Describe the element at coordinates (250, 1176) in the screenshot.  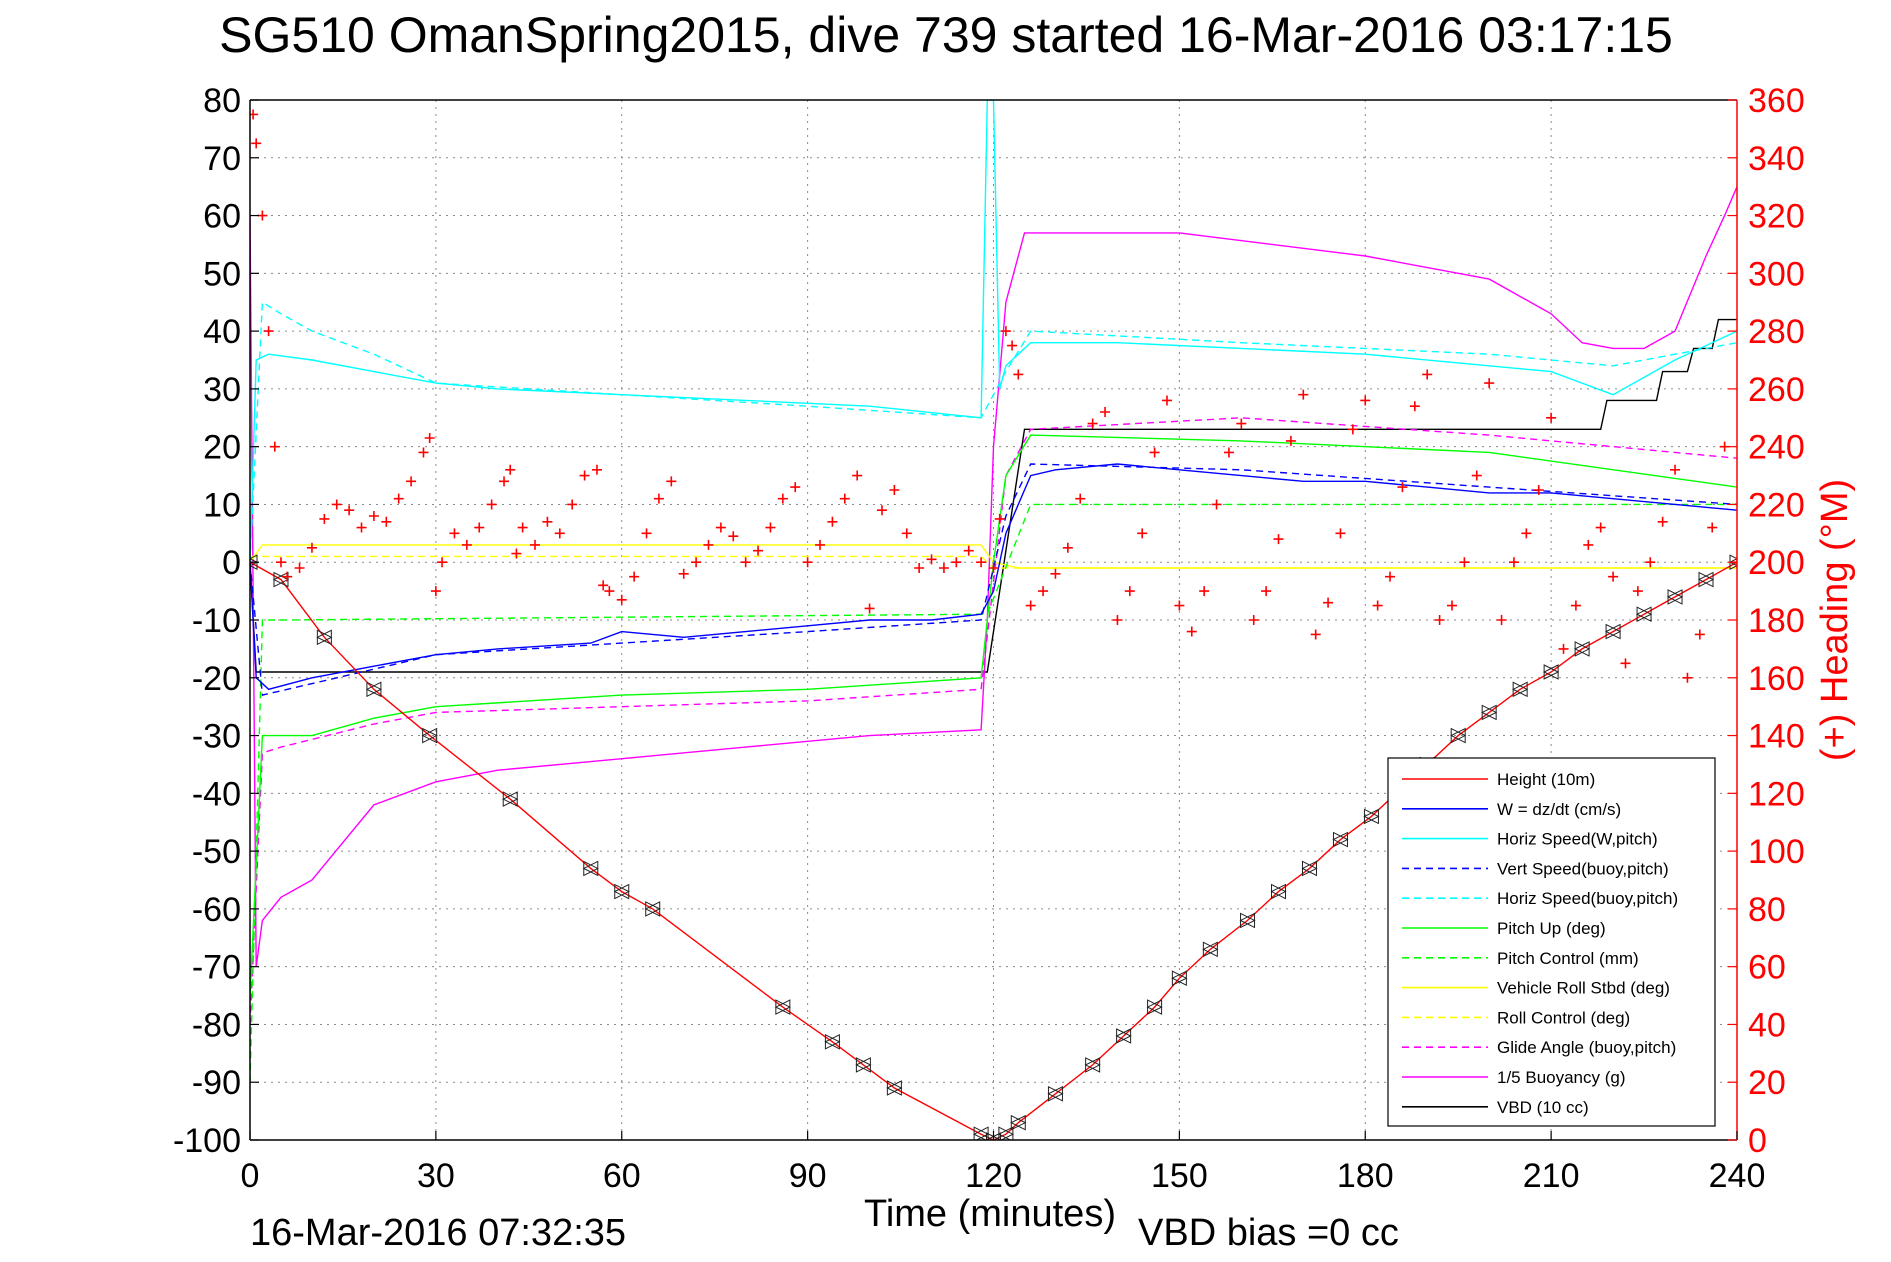
I see `x-tick-label: 0` at that location.